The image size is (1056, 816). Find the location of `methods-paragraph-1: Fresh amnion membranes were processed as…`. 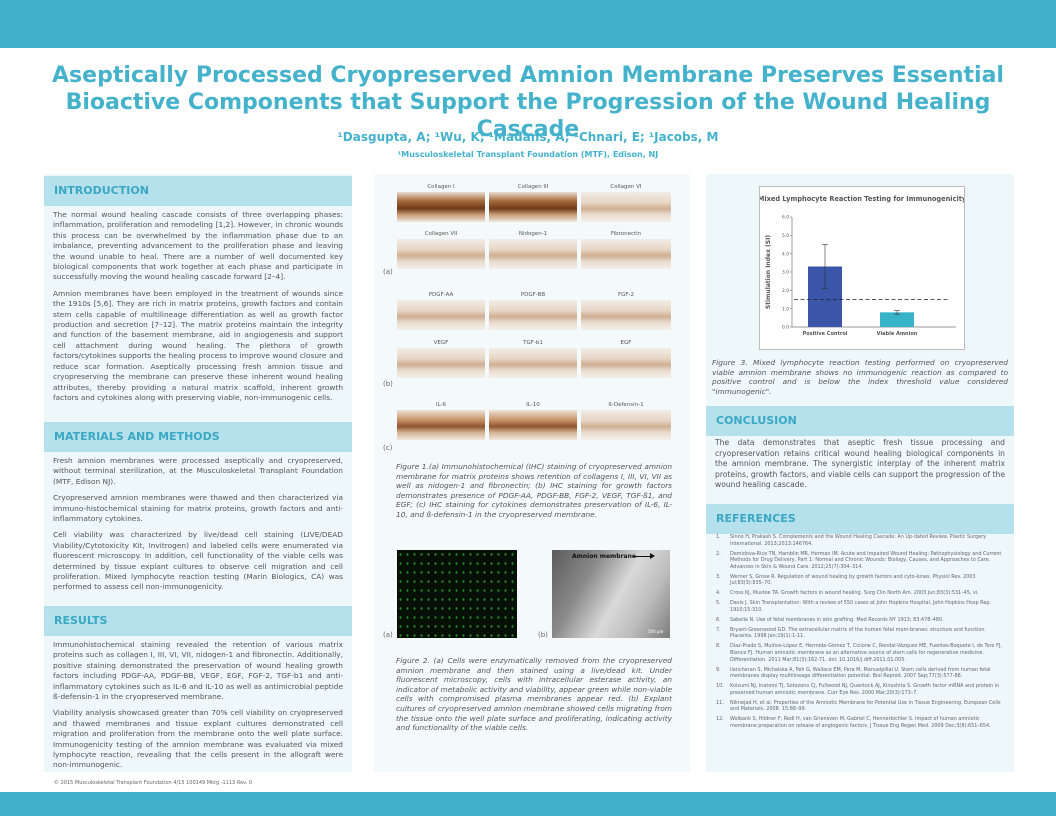

methods-paragraph-1: Fresh amnion membranes were processed as… is located at coordinates (198, 471).